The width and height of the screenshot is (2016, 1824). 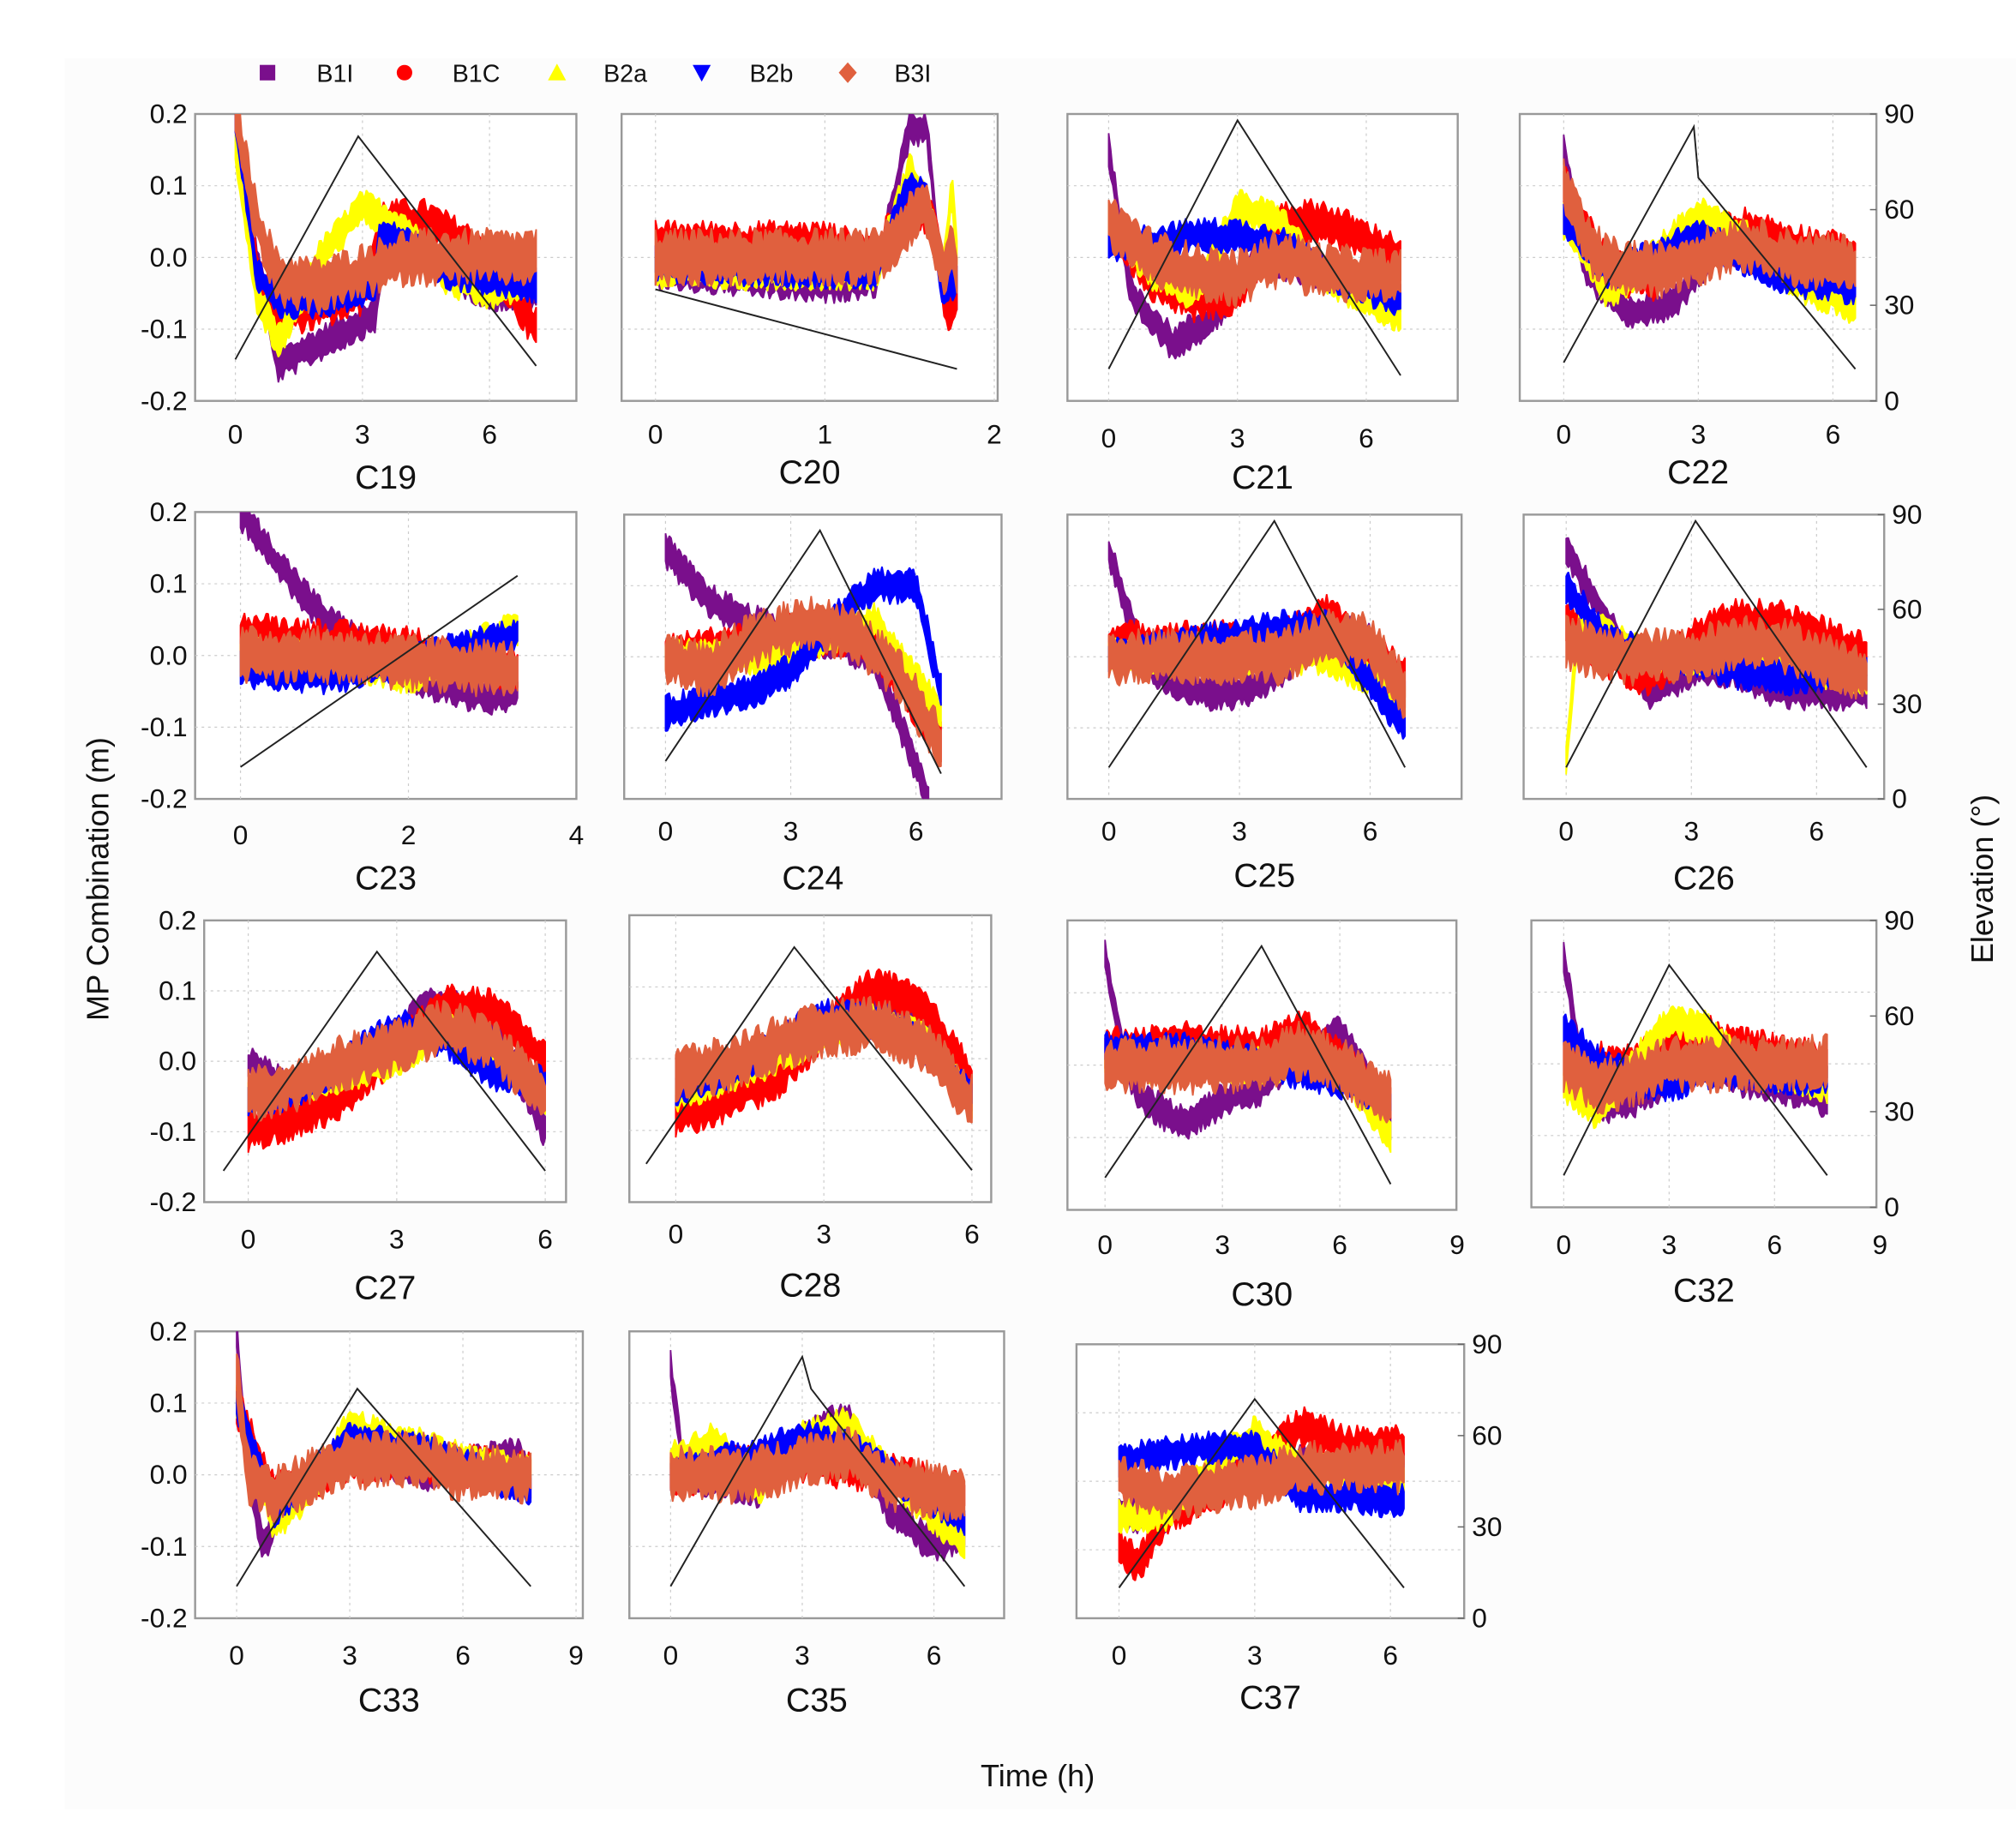 What do you see at coordinates (1262, 1294) in the screenshot?
I see `panel-title: C30` at bounding box center [1262, 1294].